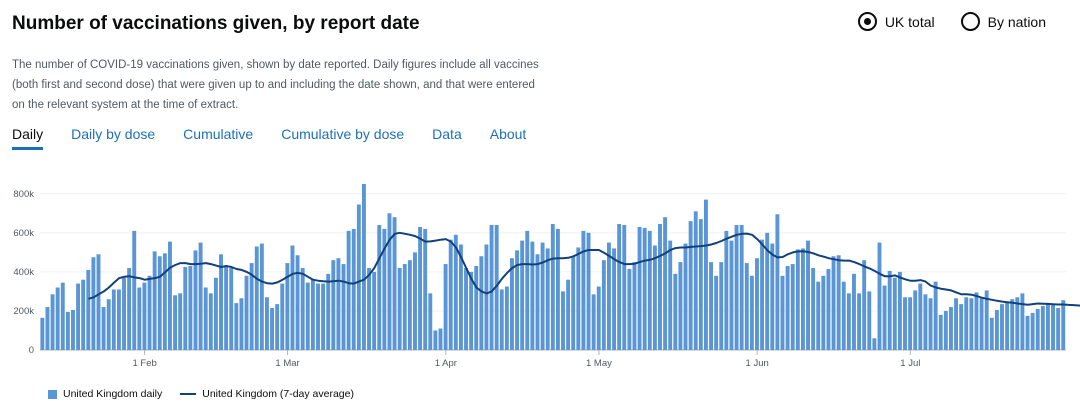 This screenshot has height=415, width=1080. Describe the element at coordinates (113, 134) in the screenshot. I see `tab-daily-by-dose: Daily by dose` at that location.